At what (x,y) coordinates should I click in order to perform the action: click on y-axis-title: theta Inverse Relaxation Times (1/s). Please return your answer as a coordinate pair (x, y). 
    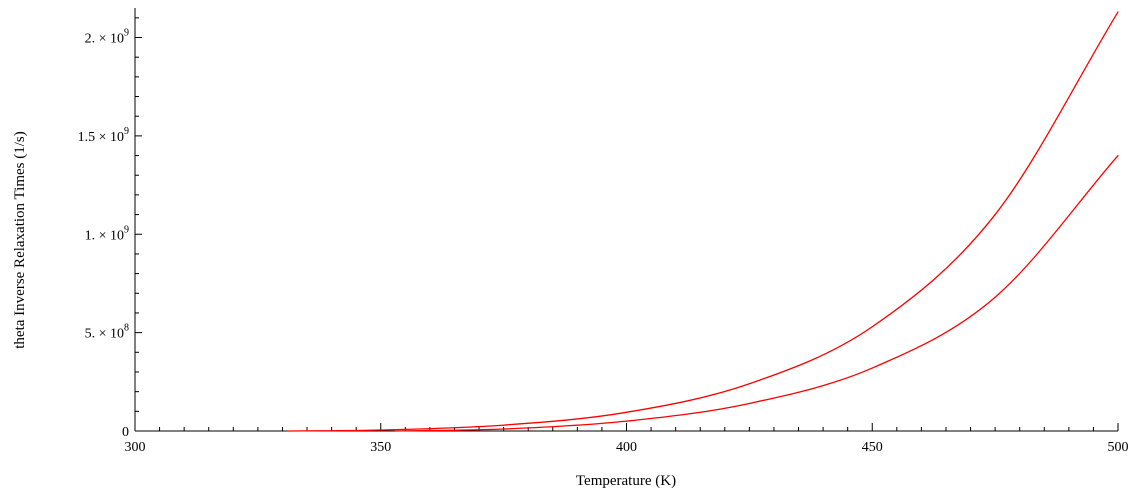
    Looking at the image, I should click on (20, 239).